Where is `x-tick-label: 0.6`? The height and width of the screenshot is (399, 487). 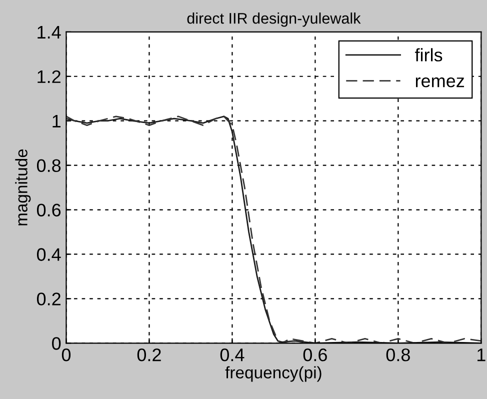 x-tick-label: 0.6 is located at coordinates (315, 355).